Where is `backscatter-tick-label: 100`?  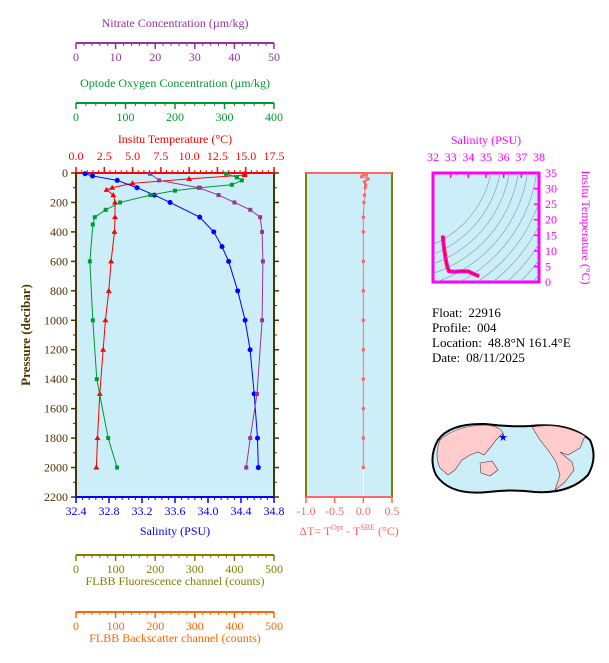 backscatter-tick-label: 100 is located at coordinates (116, 626).